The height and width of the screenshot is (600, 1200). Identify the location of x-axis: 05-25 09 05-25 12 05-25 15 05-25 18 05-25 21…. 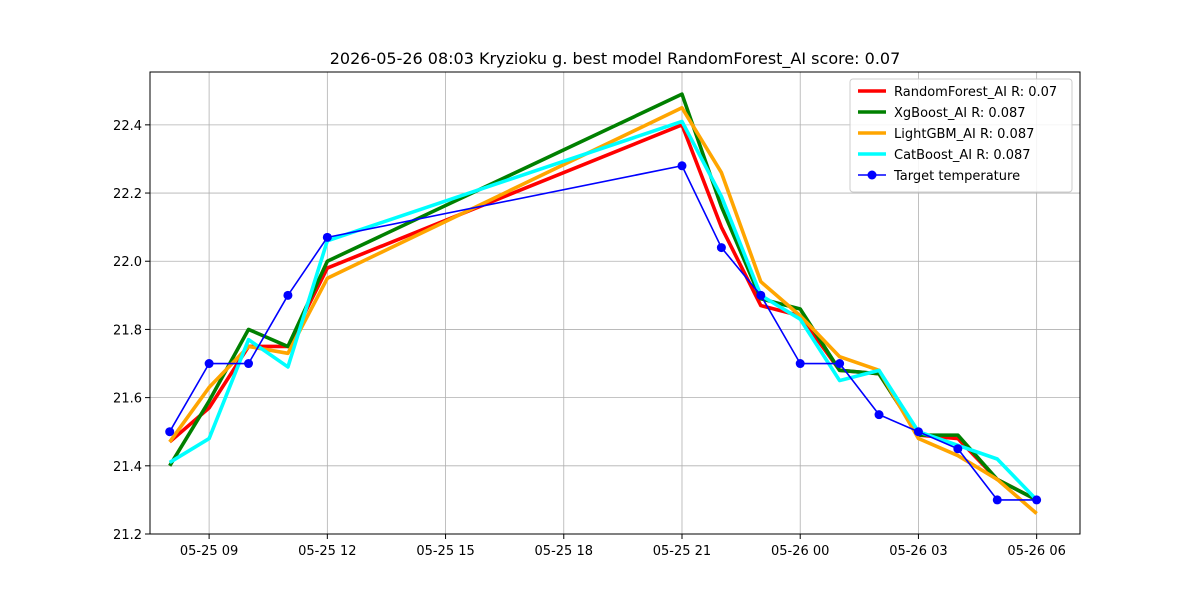
(623, 546).